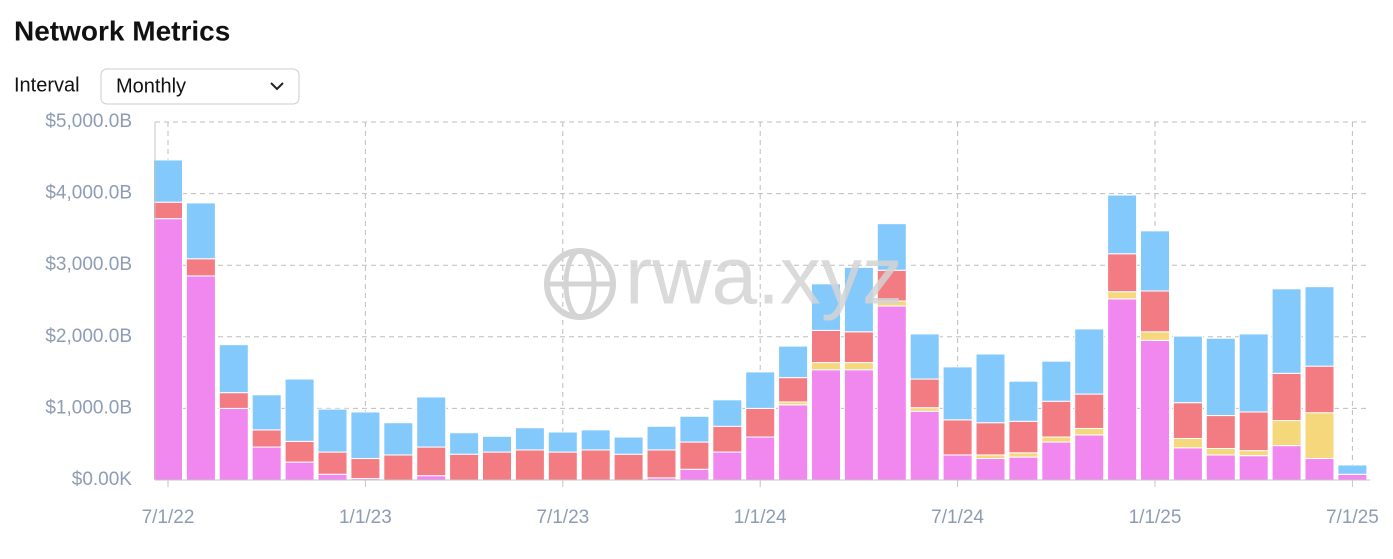 This screenshot has width=1393, height=559. Describe the element at coordinates (957, 517) in the screenshot. I see `x-tick-label: 7/1/24` at that location.